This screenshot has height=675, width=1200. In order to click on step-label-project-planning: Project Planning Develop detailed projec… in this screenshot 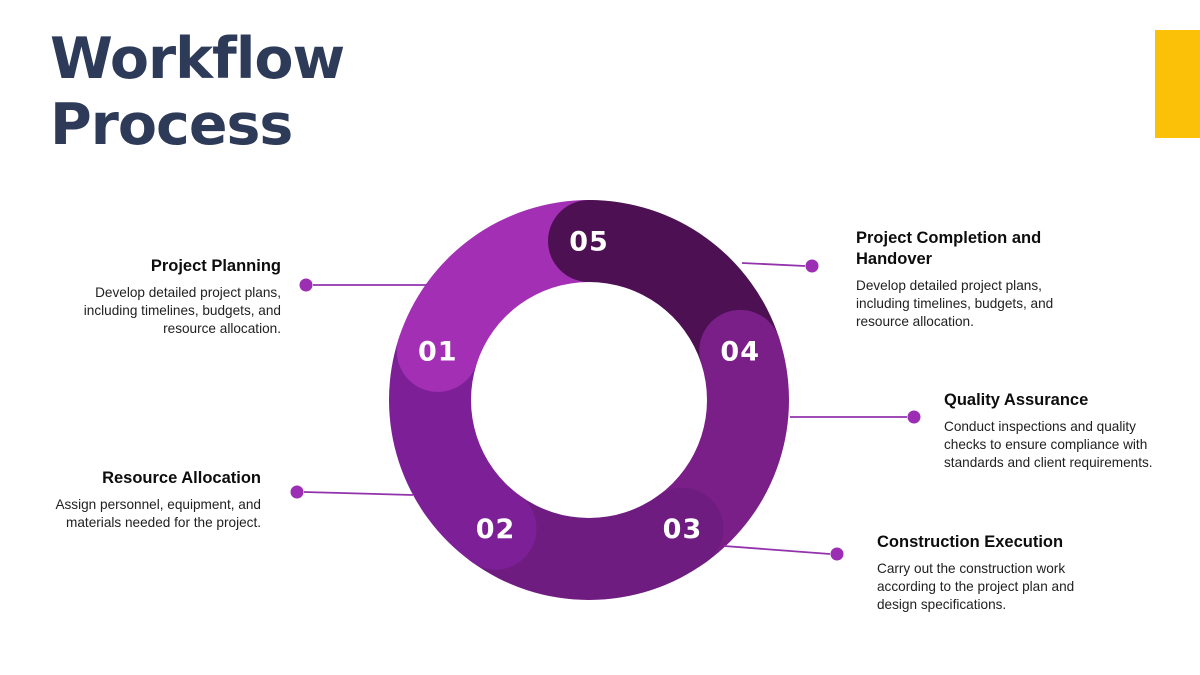, I will do `click(160, 297)`.